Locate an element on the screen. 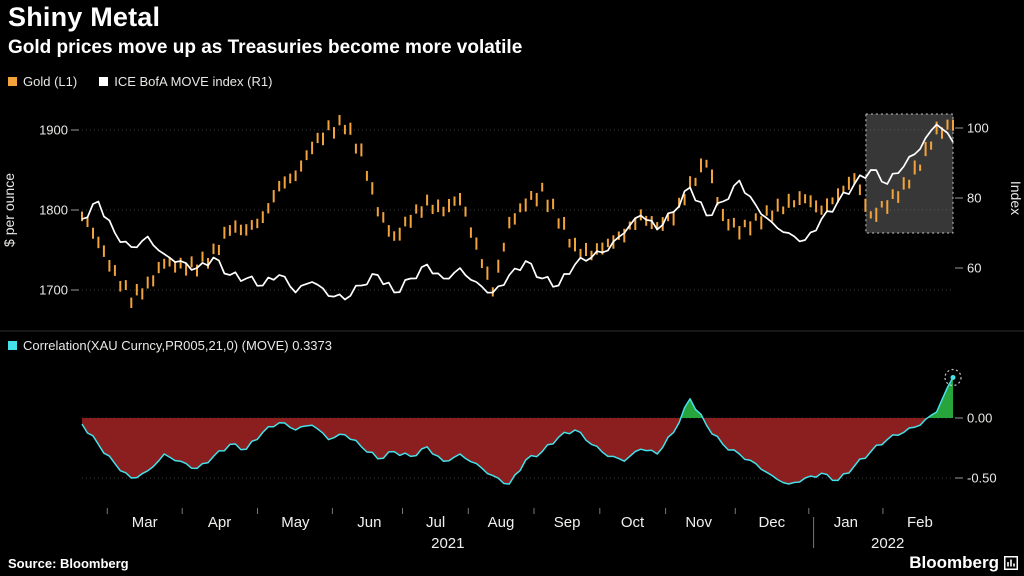  svg-text: Jul is located at coordinates (435, 522).